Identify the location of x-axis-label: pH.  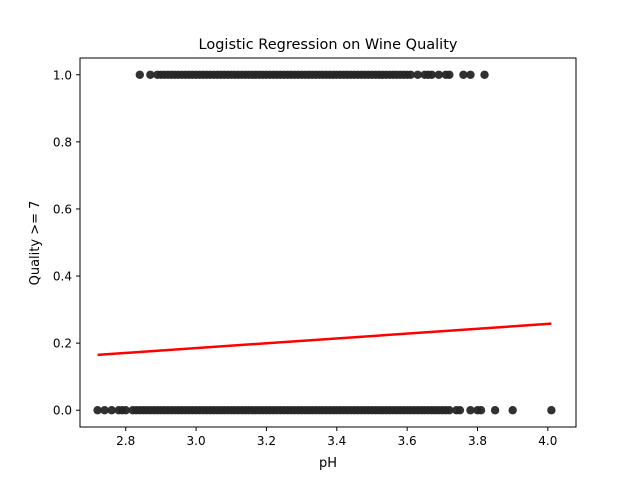
(328, 463).